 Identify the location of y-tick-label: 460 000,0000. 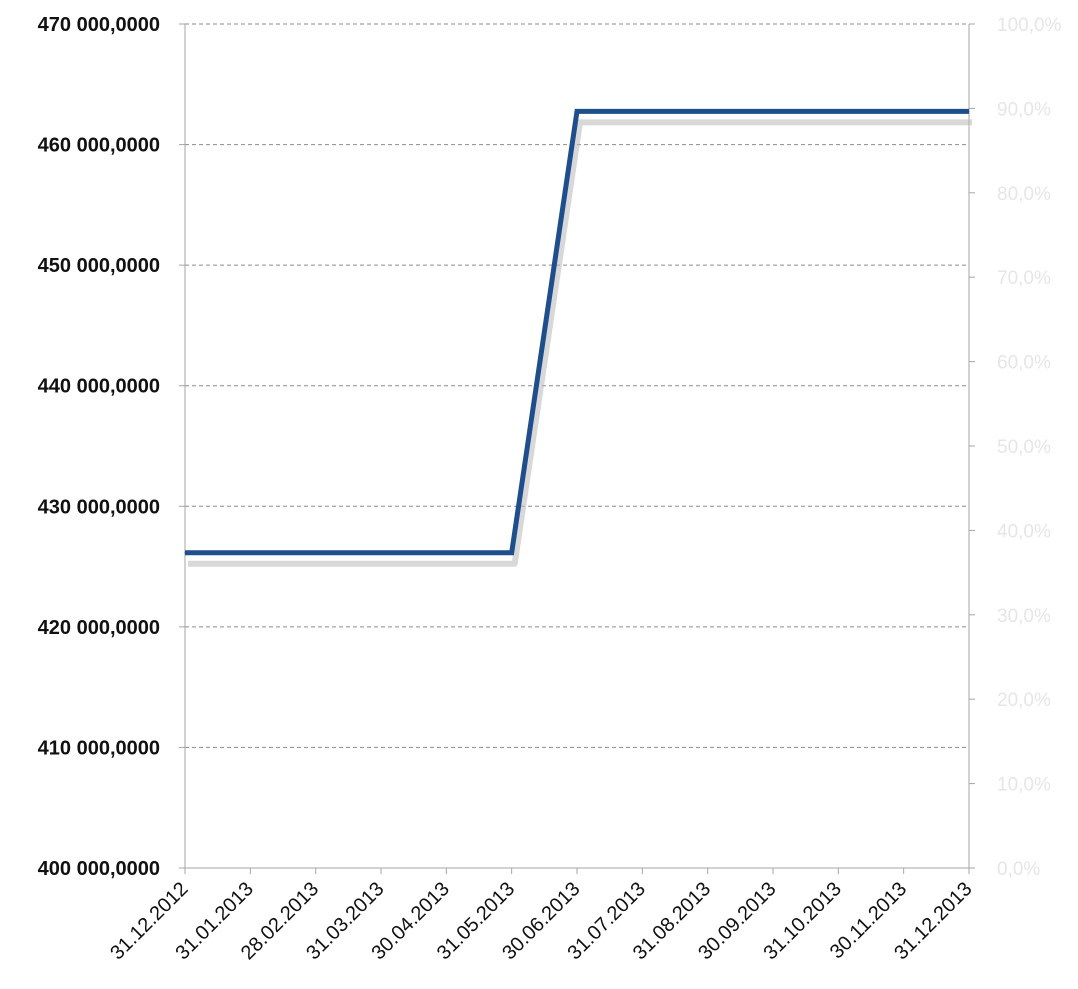
(99, 146).